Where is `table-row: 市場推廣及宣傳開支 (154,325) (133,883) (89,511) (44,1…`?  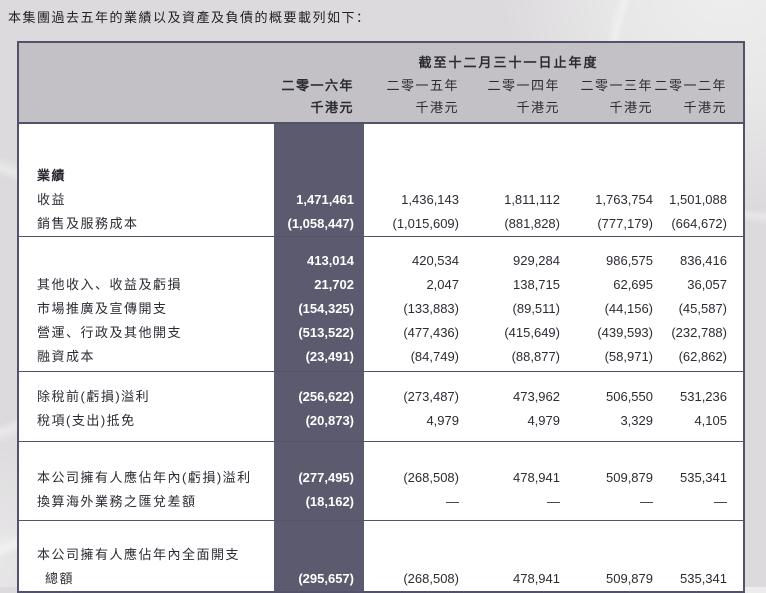
table-row: 市場推廣及宣傳開支 (154,325) (133,883) (89,511) (44,1… is located at coordinates (381, 309).